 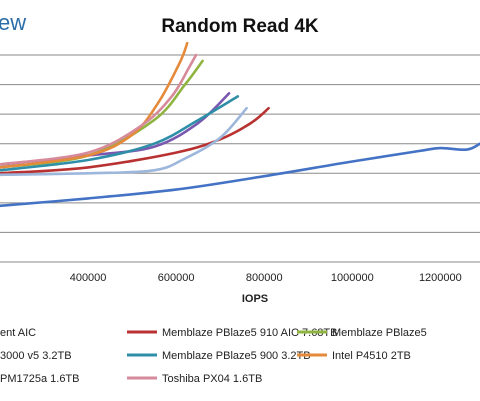 I want to click on x-axis-label: IOPS, so click(x=255, y=299).